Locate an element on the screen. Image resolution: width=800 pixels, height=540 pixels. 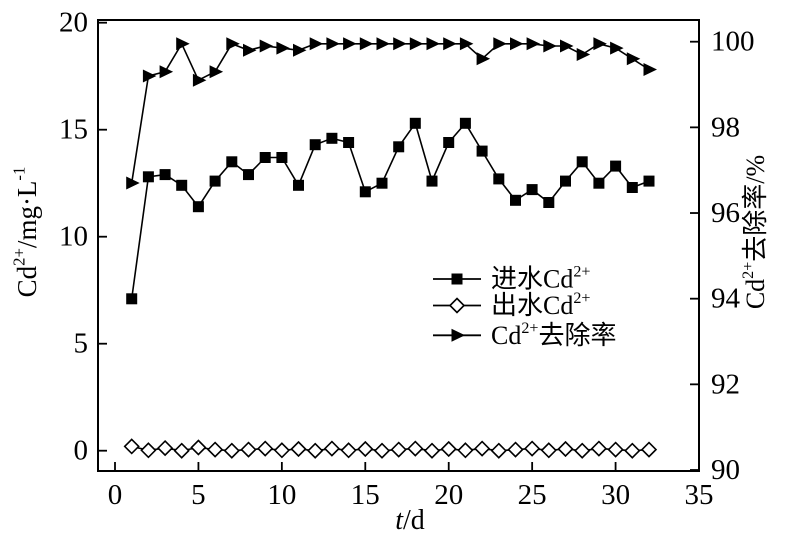
legend: 进水Cd2+出水Cd2+Cd2+去除率 is located at coordinates (524, 307).